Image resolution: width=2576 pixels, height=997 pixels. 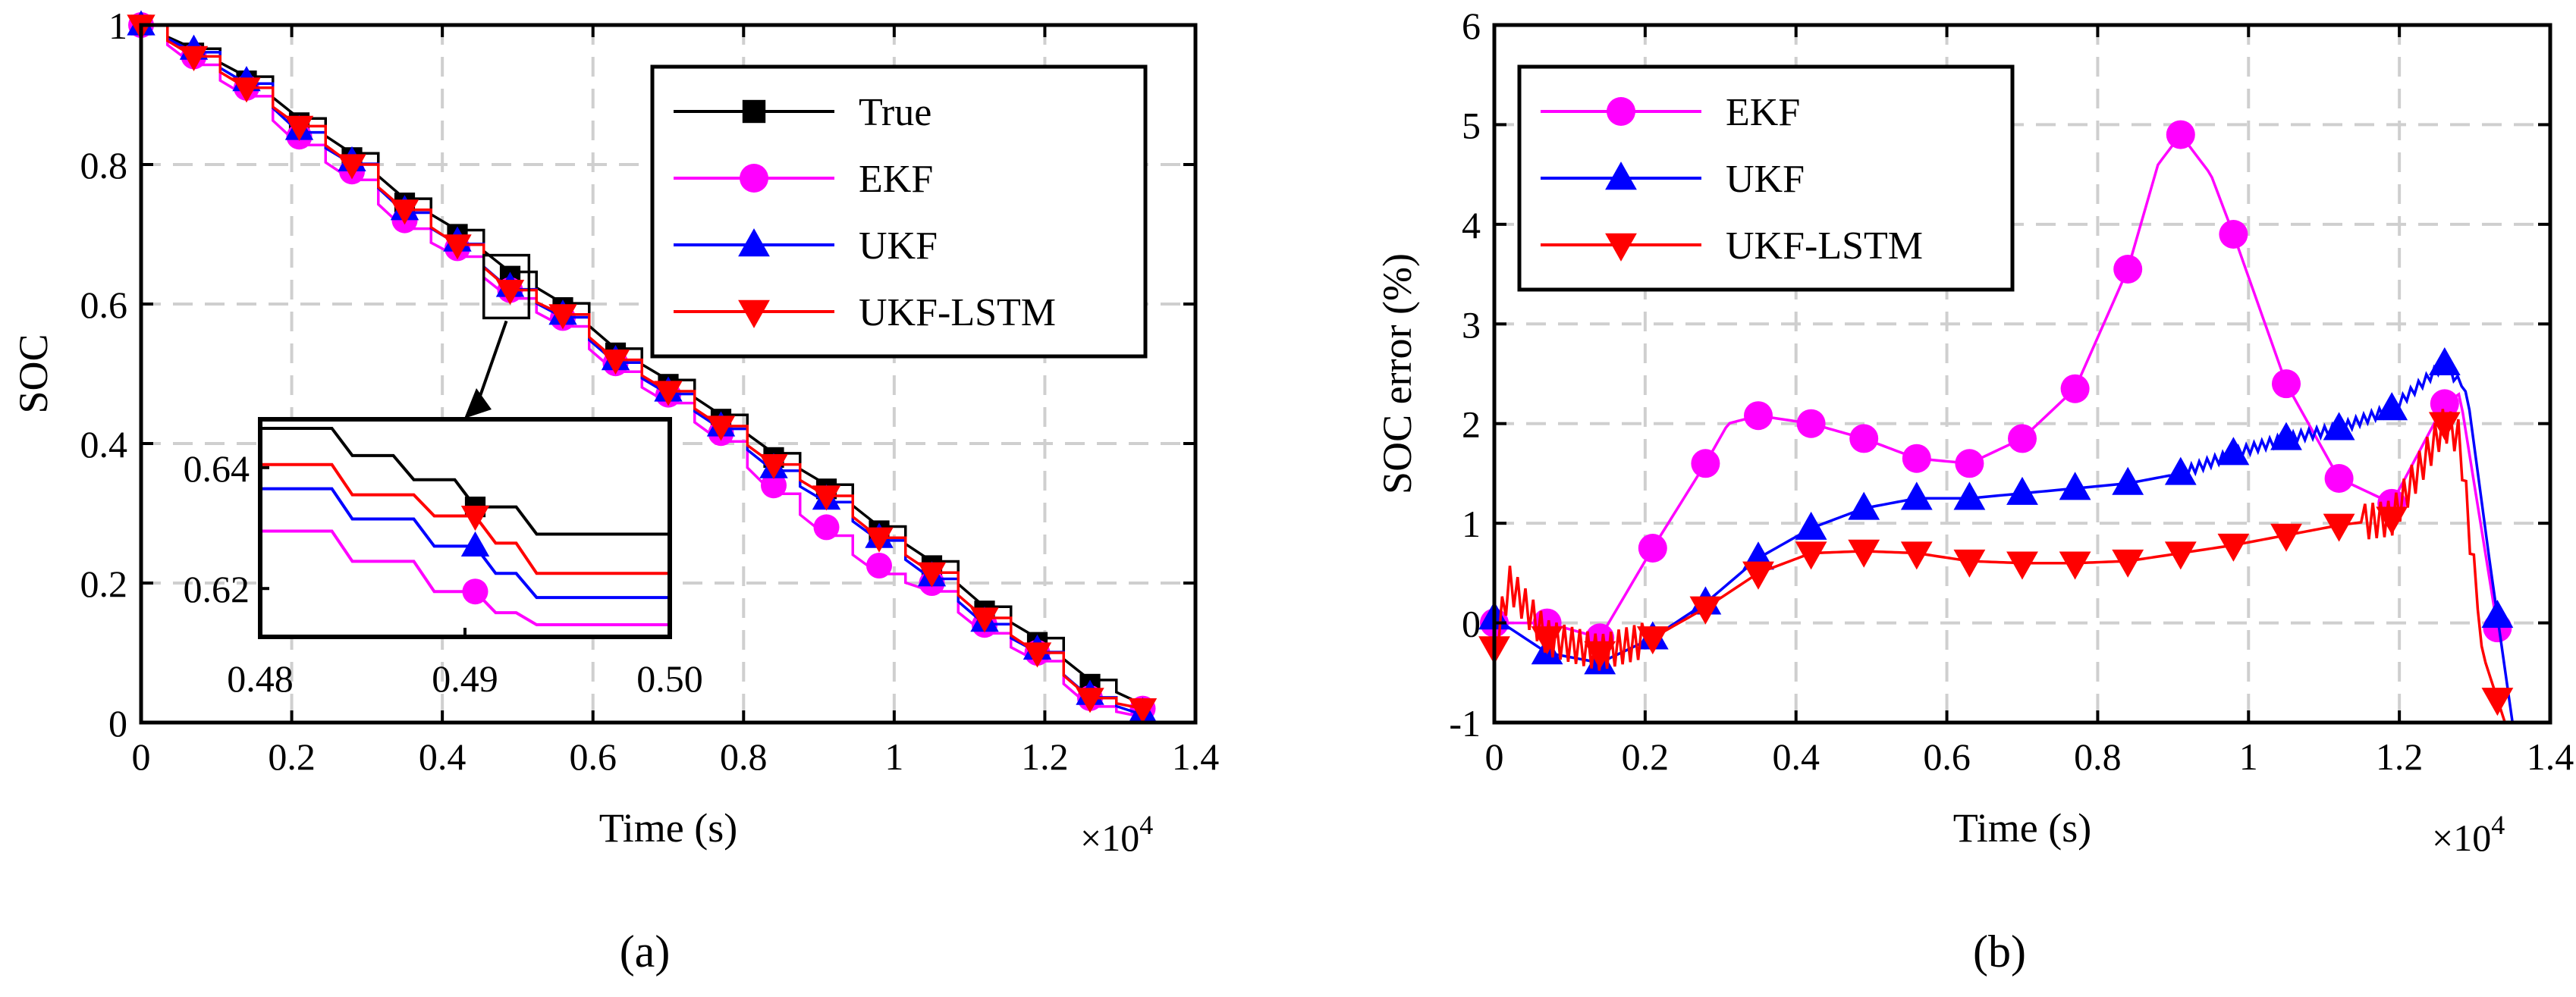 I want to click on b-x-tick-label: 0.8, so click(x=2098, y=756).